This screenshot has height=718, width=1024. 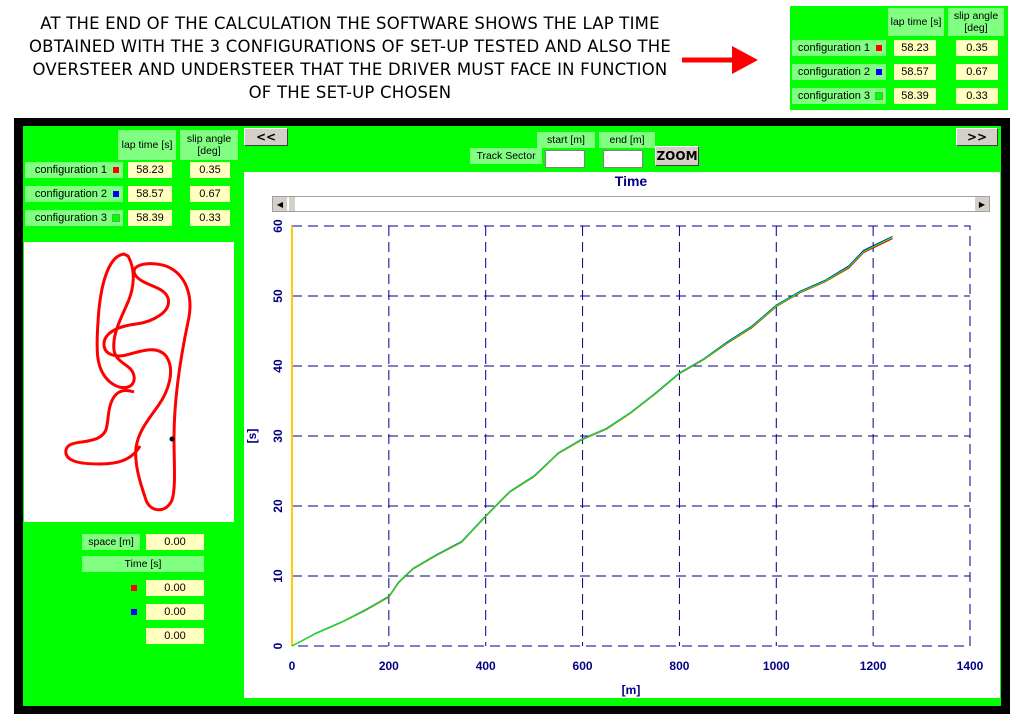 I want to click on arrow-right-icon, so click(x=720, y=60).